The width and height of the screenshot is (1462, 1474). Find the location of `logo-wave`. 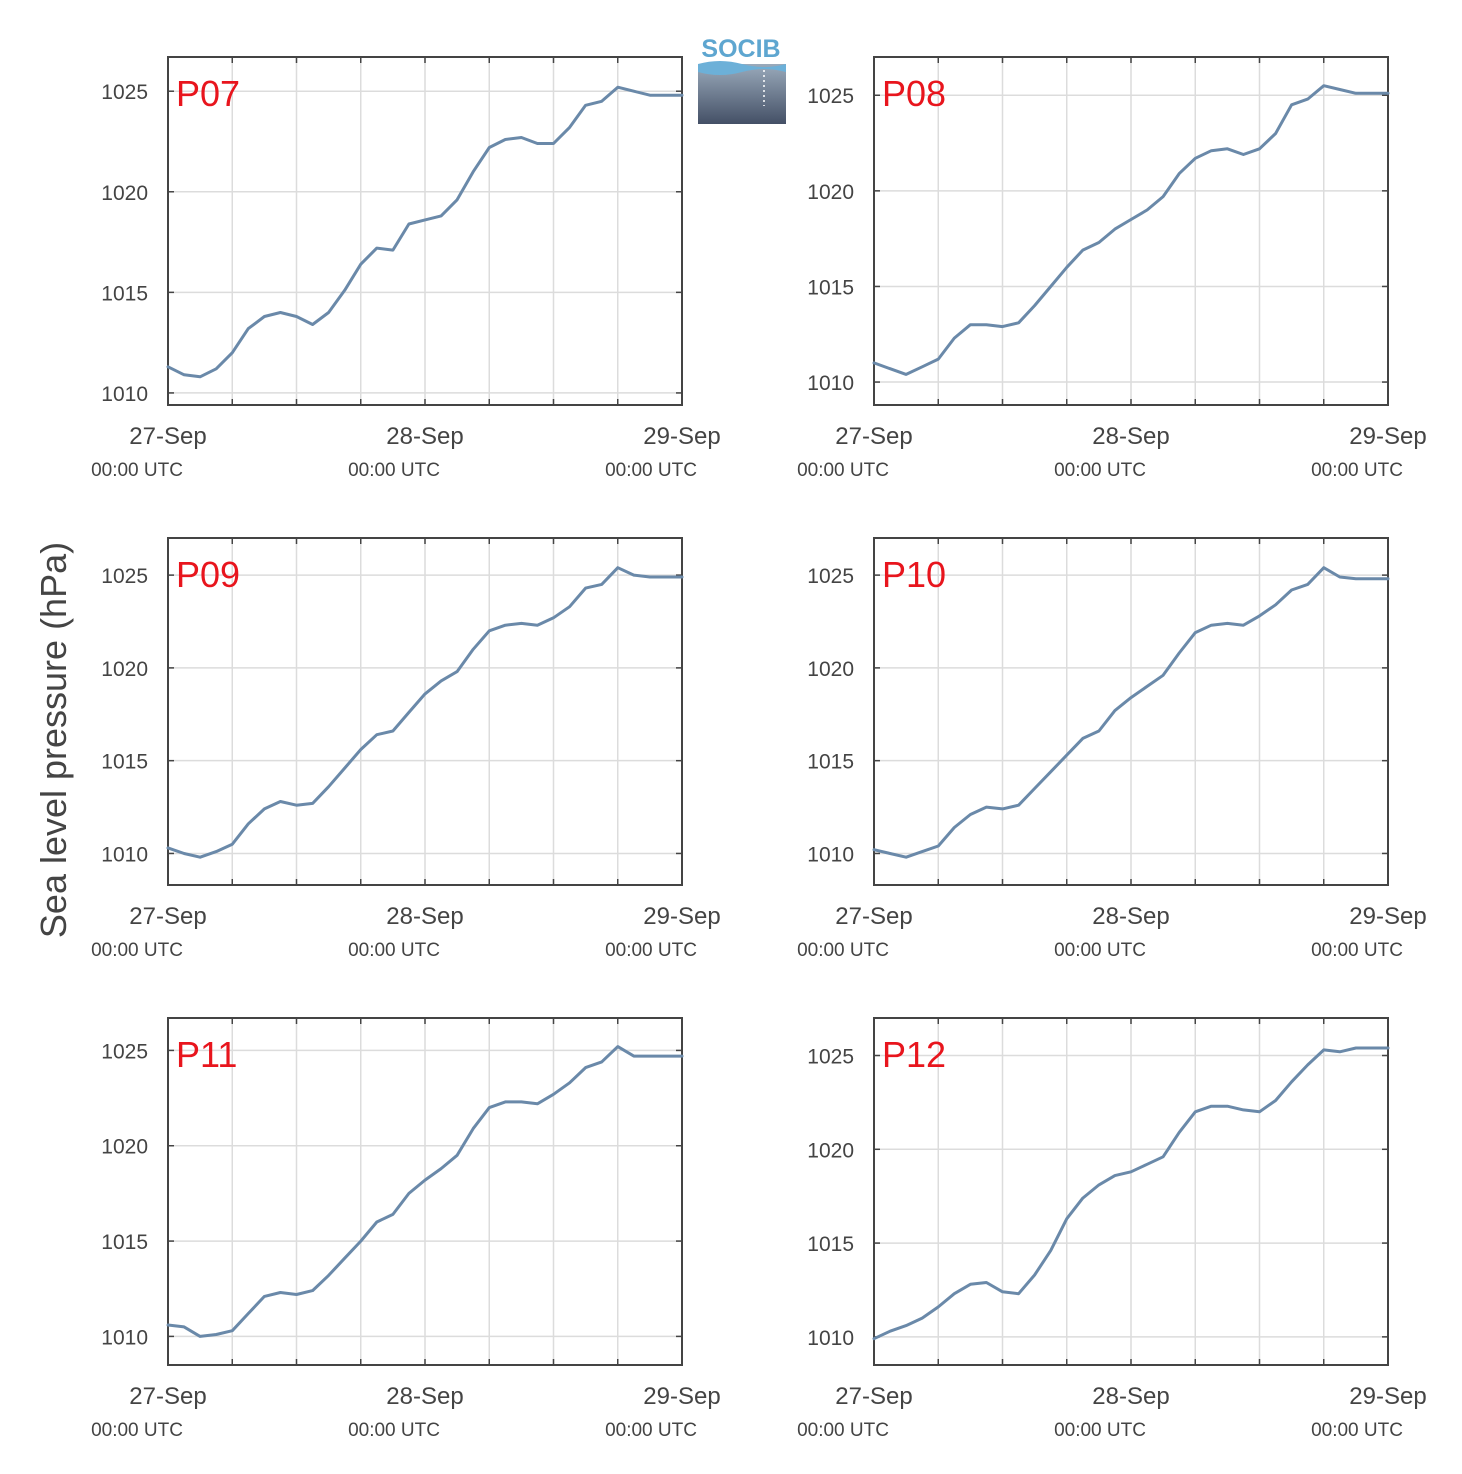

logo-wave is located at coordinates (742, 68).